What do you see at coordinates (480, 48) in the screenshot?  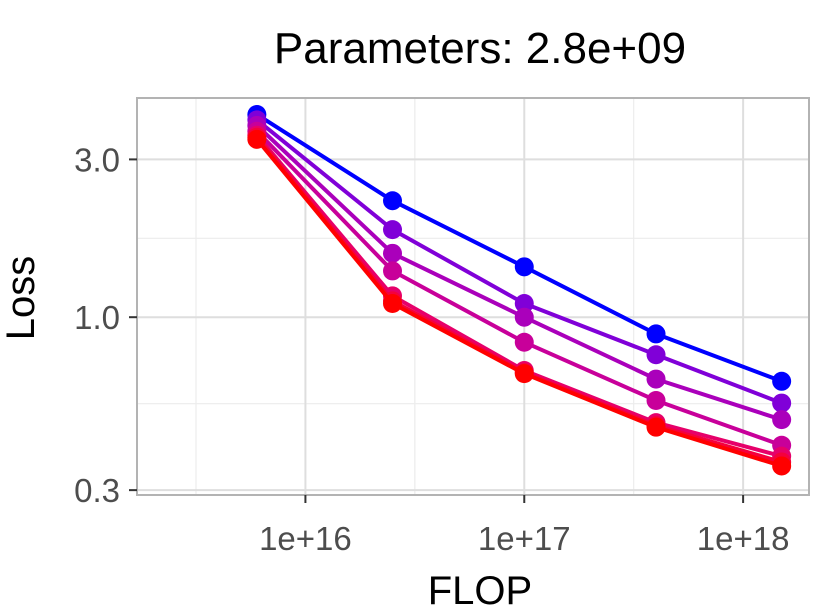 I see `chart-title: Parameters: 2.8e+09` at bounding box center [480, 48].